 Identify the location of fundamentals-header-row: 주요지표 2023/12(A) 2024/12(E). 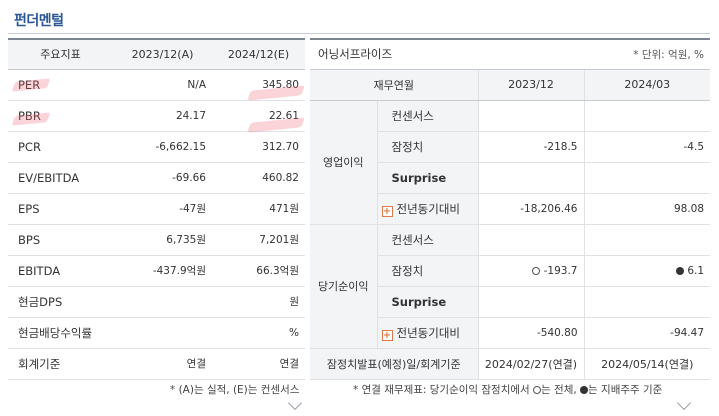
(156, 54).